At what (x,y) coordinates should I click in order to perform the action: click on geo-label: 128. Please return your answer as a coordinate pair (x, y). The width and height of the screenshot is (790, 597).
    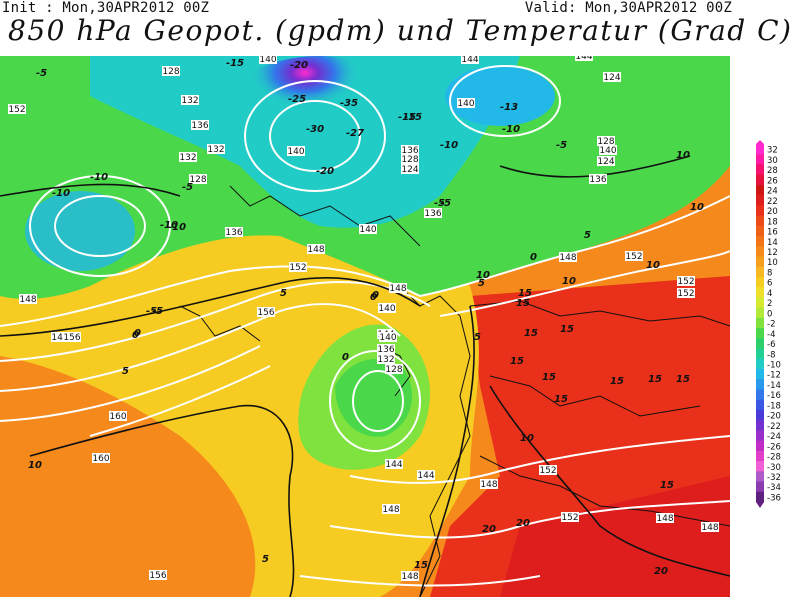
    Looking at the image, I should click on (171, 71).